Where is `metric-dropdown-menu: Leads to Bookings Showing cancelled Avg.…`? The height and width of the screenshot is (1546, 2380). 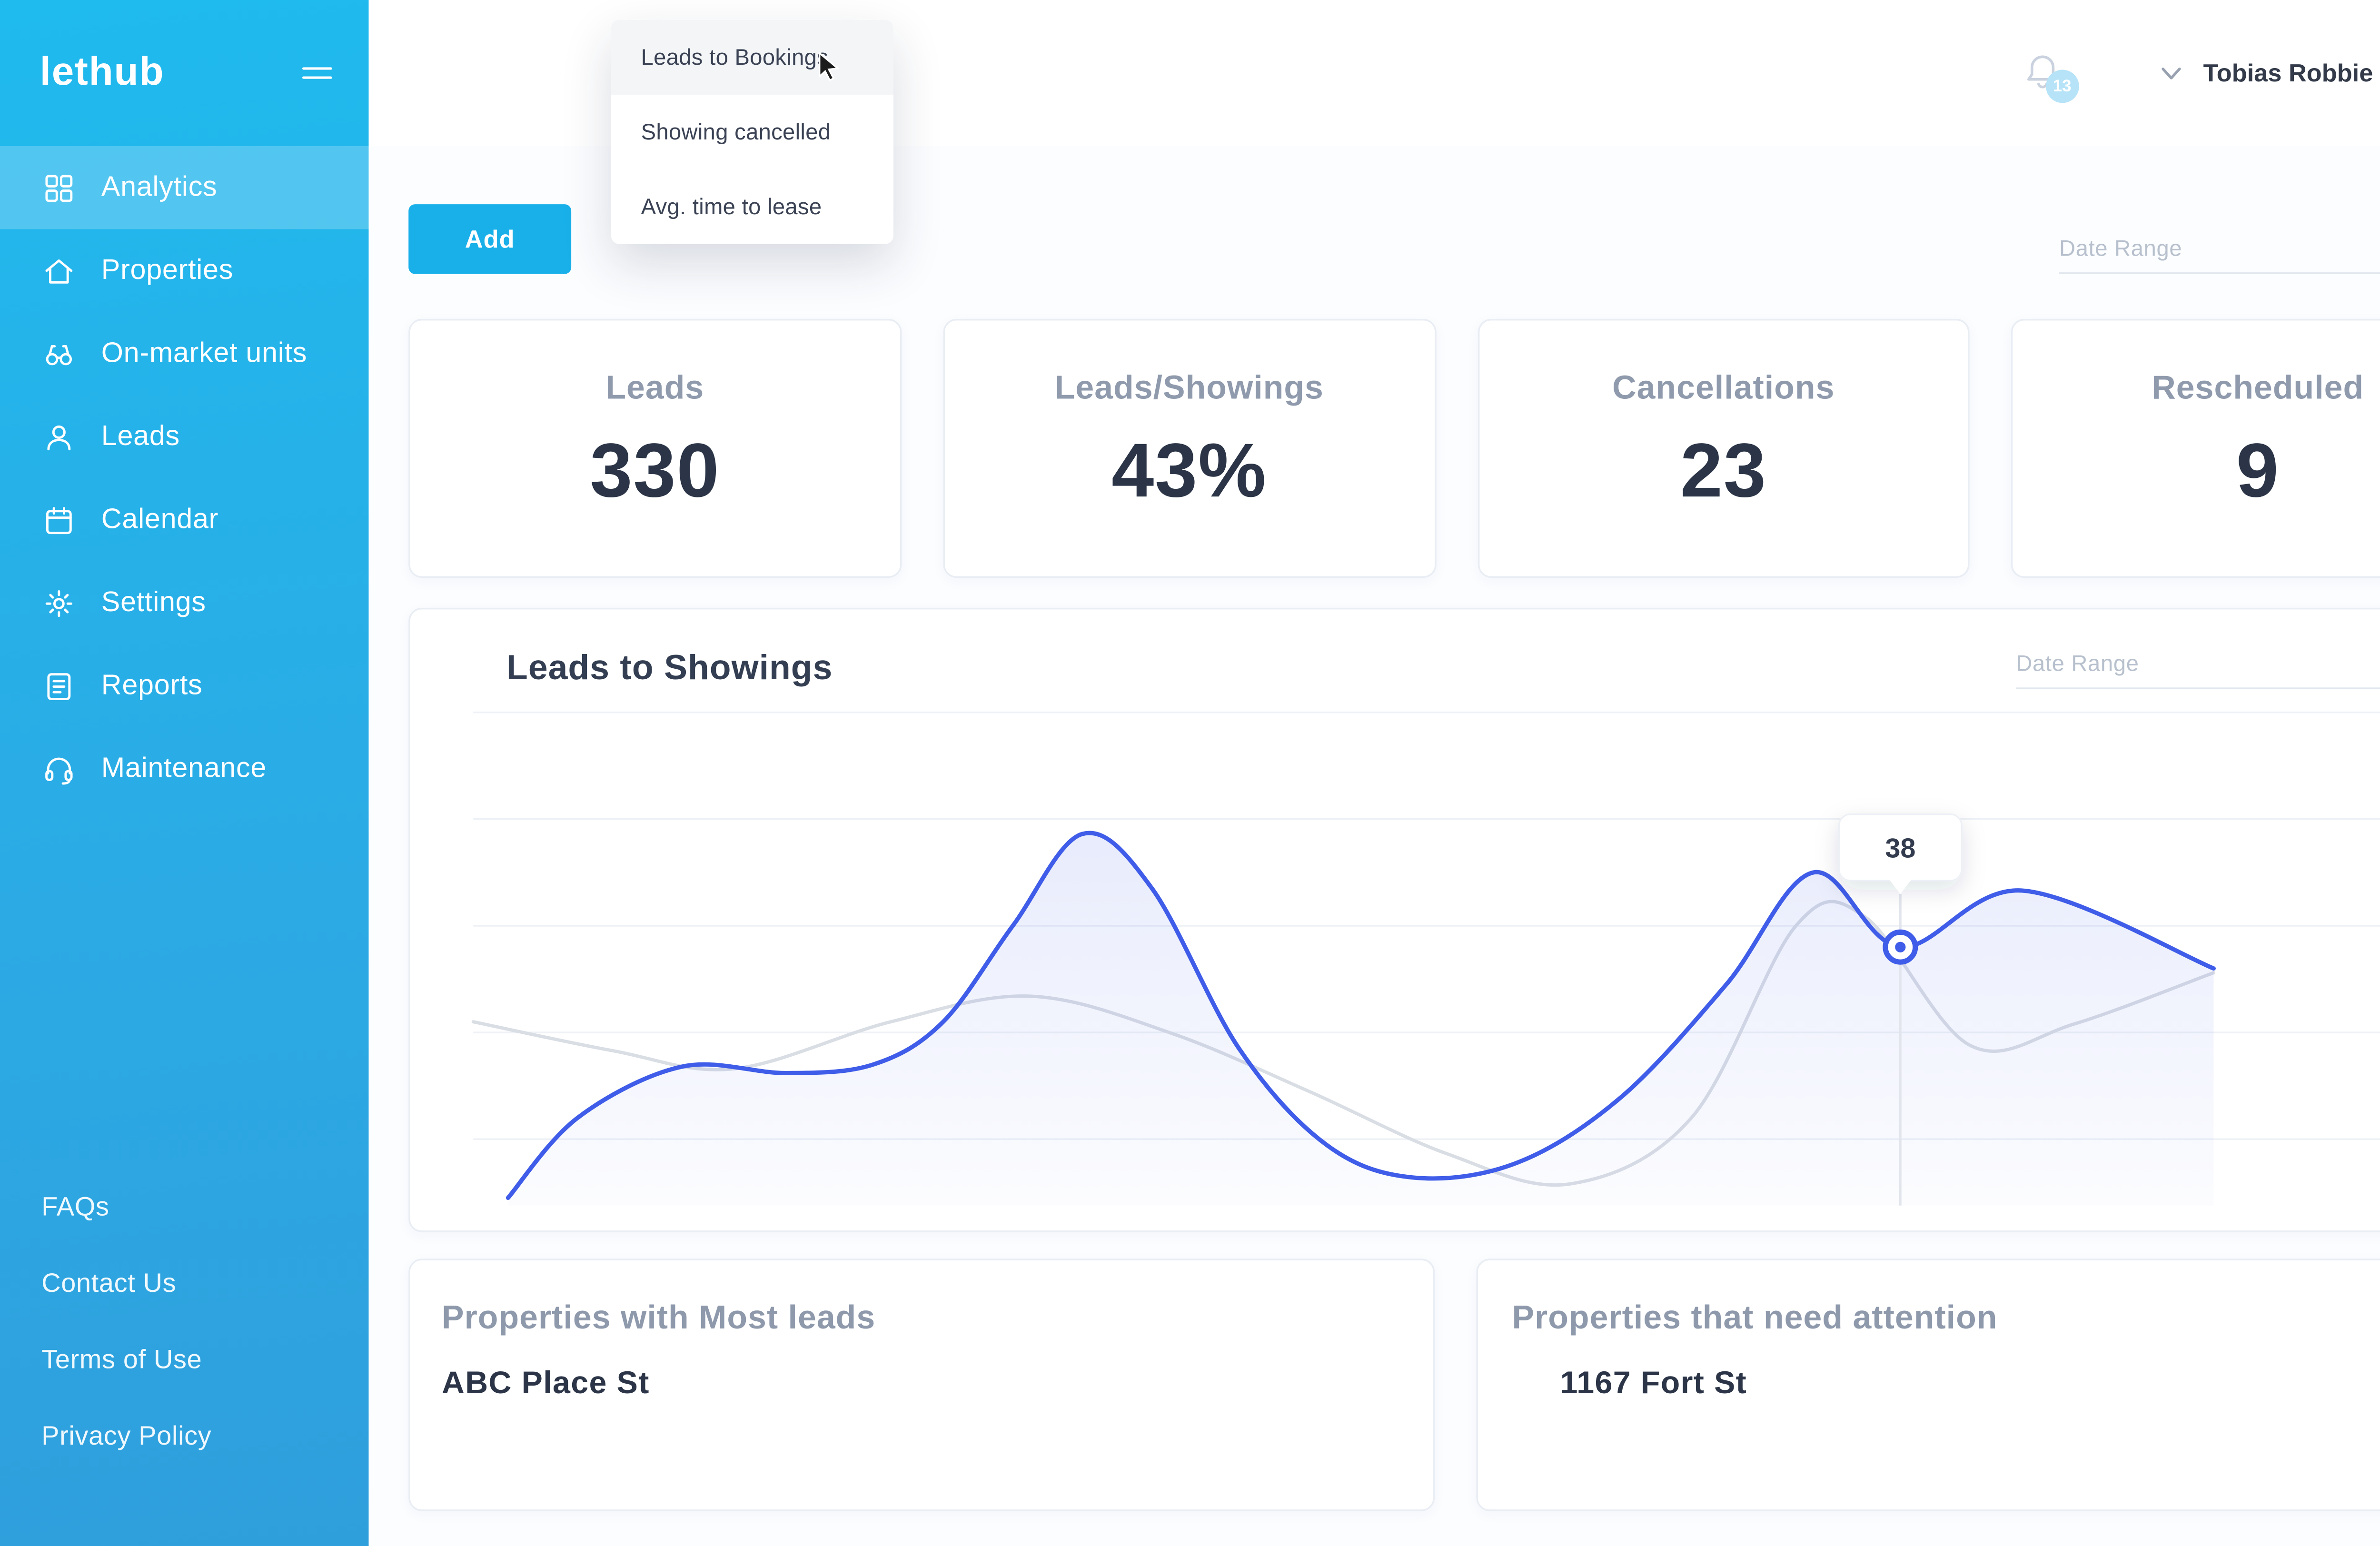
metric-dropdown-menu: Leads to Bookings Showing cancelled Avg.… is located at coordinates (752, 132).